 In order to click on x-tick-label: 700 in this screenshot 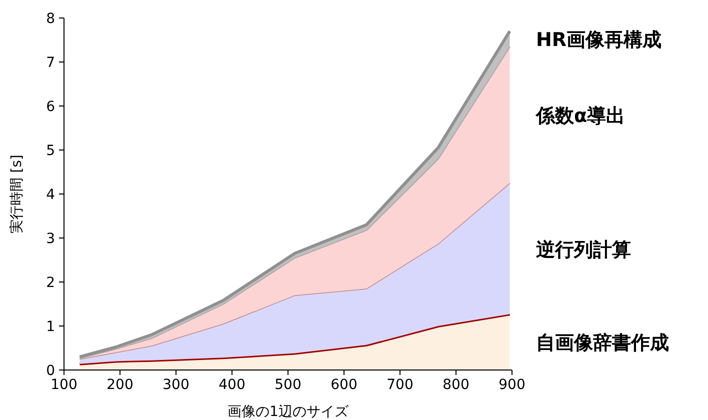, I will do `click(400, 384)`.